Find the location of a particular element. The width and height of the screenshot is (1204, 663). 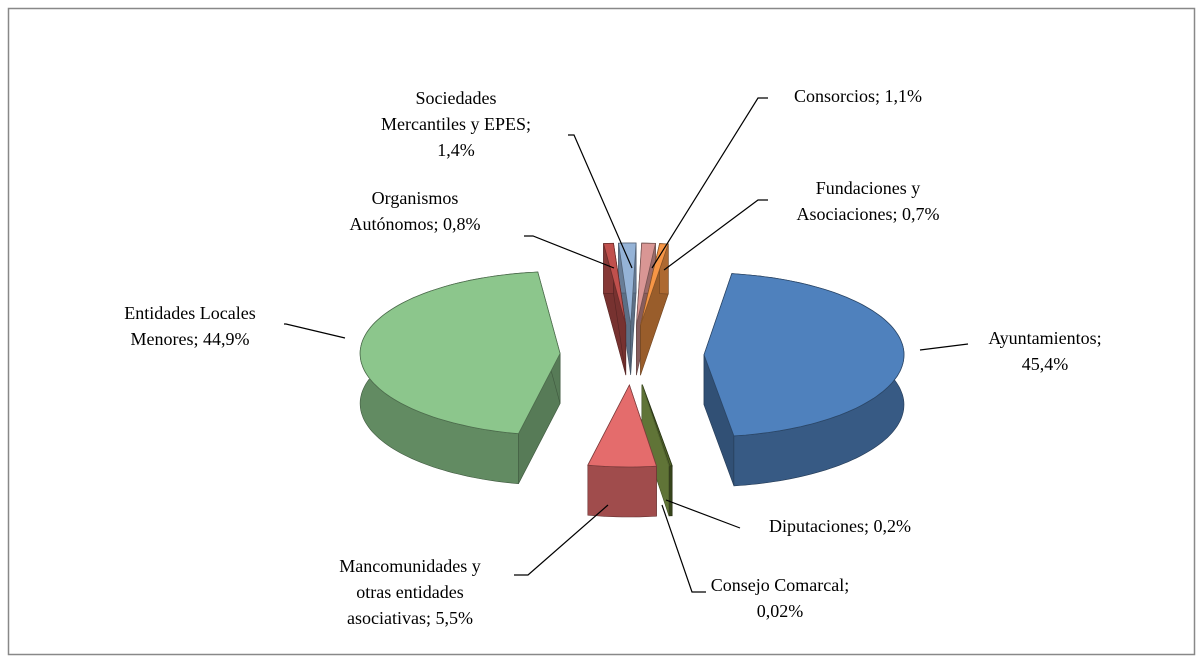

data-label: Entidades Locales is located at coordinates (189, 313).